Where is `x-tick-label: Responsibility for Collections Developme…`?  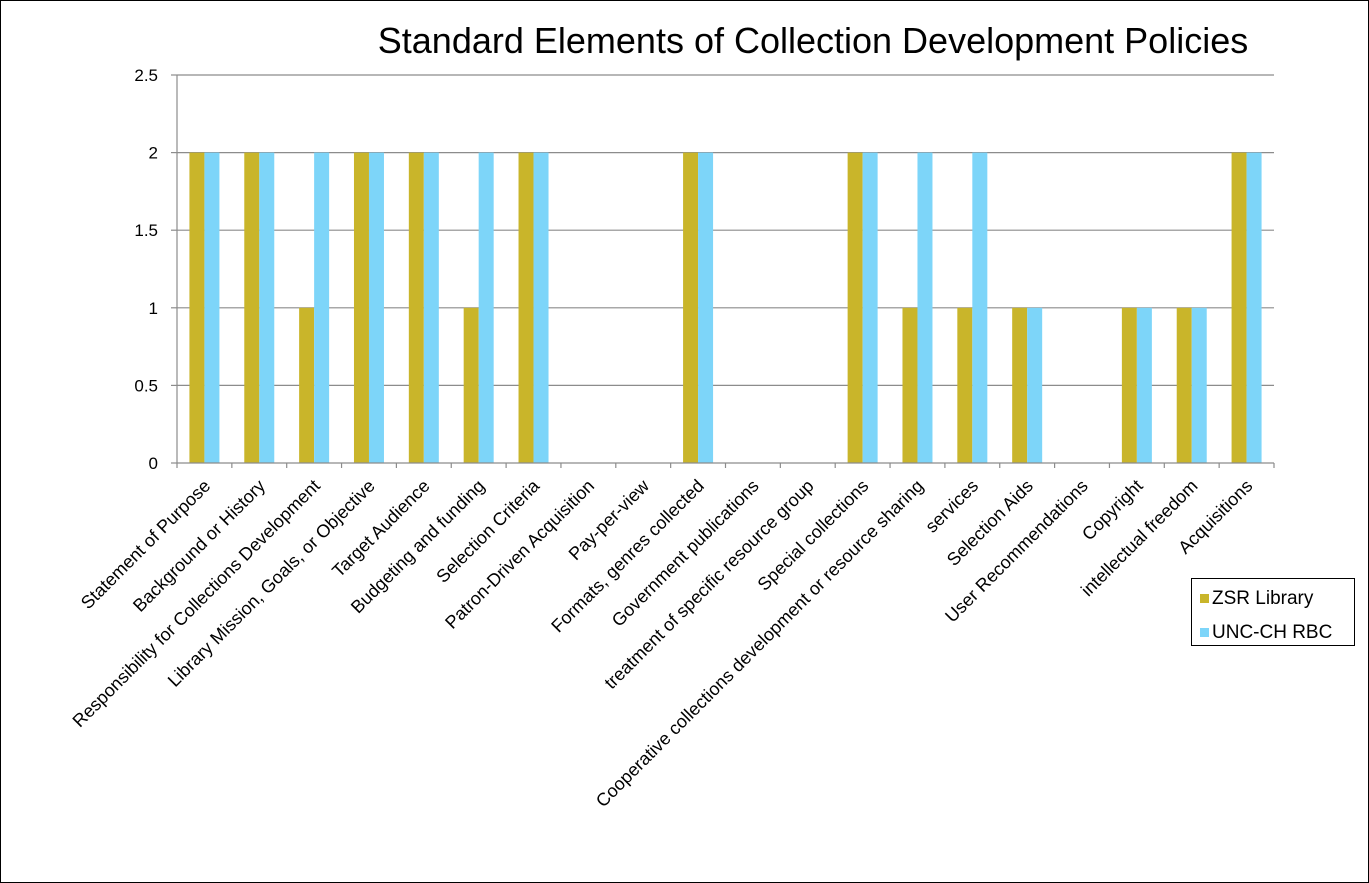
x-tick-label: Responsibility for Collections Developme… is located at coordinates (196, 603).